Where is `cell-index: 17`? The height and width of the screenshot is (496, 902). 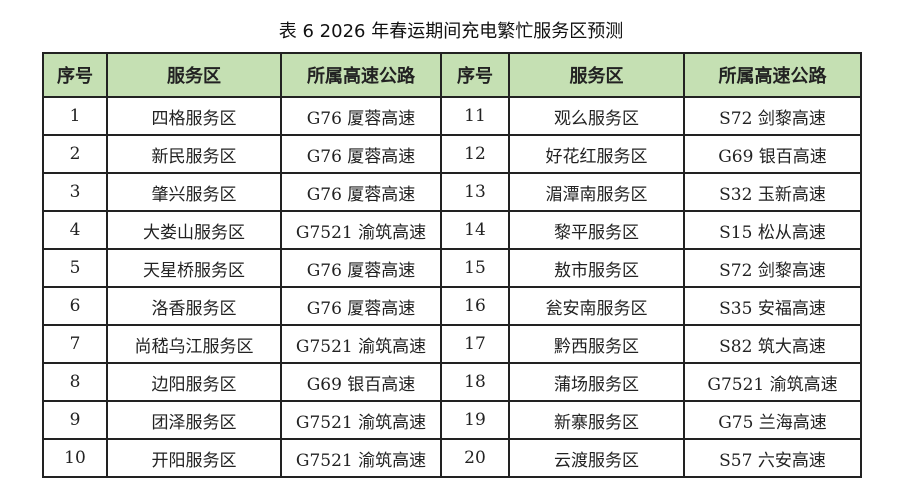 cell-index: 17 is located at coordinates (475, 344).